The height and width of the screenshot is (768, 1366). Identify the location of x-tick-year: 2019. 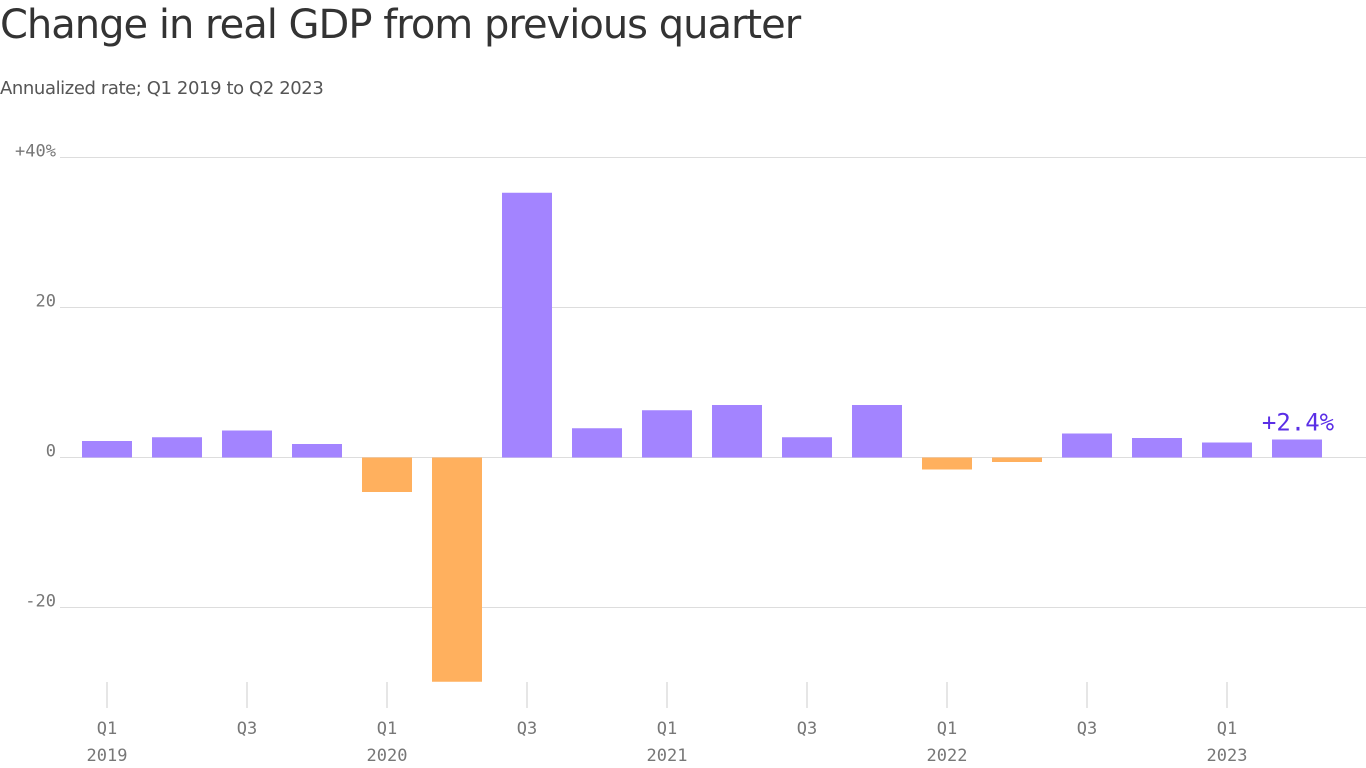
(107, 756).